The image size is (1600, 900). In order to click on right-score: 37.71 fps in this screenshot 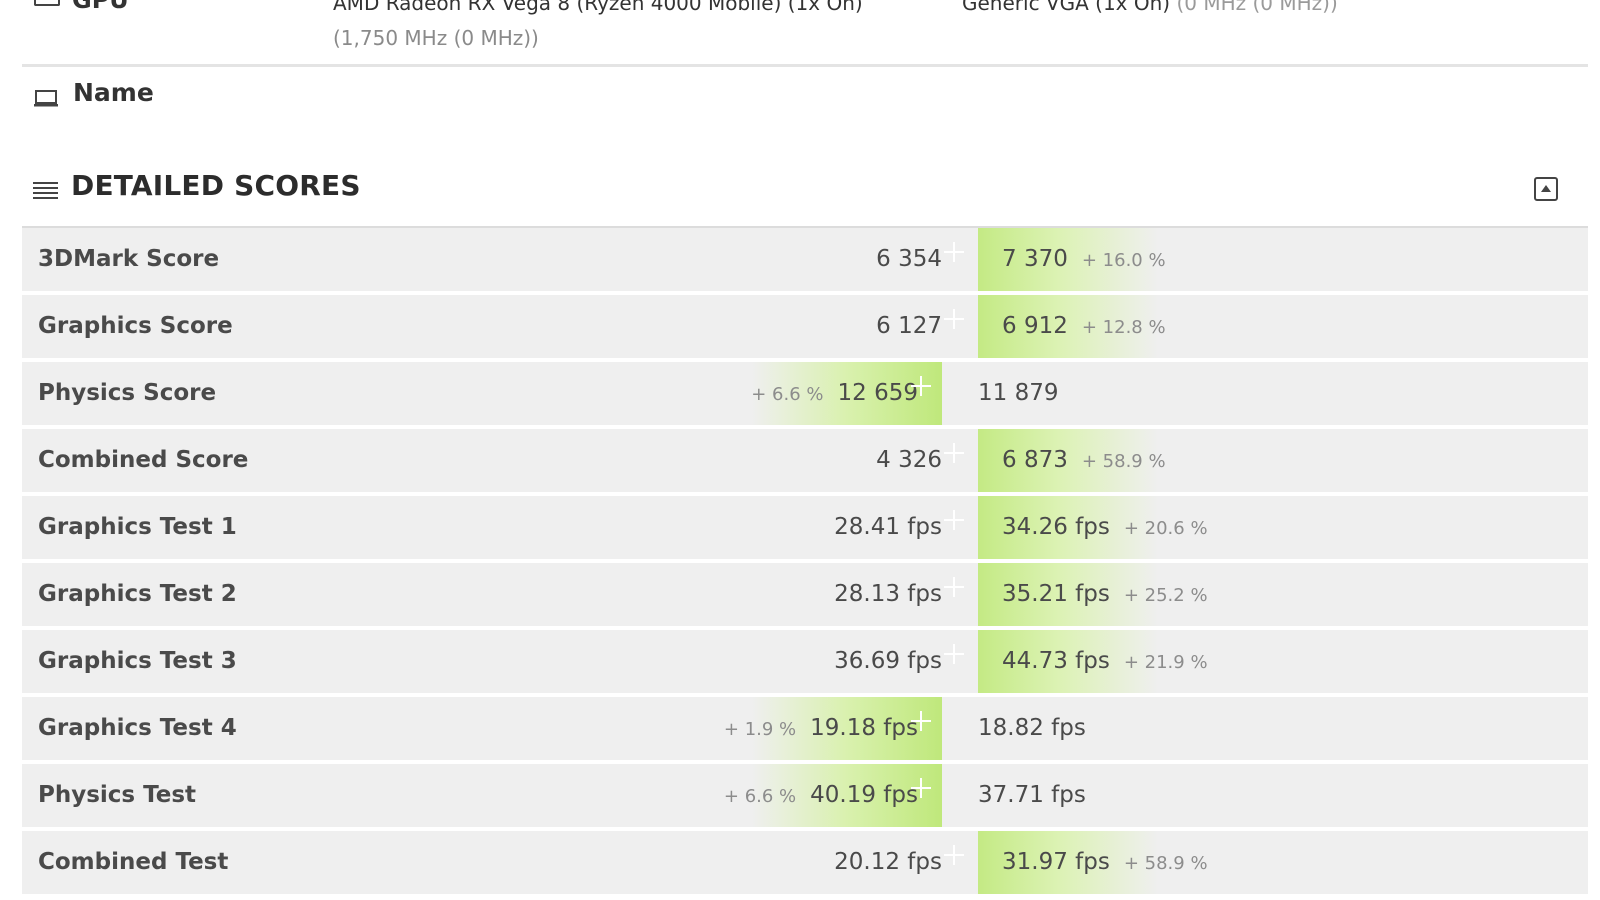, I will do `click(1032, 795)`.